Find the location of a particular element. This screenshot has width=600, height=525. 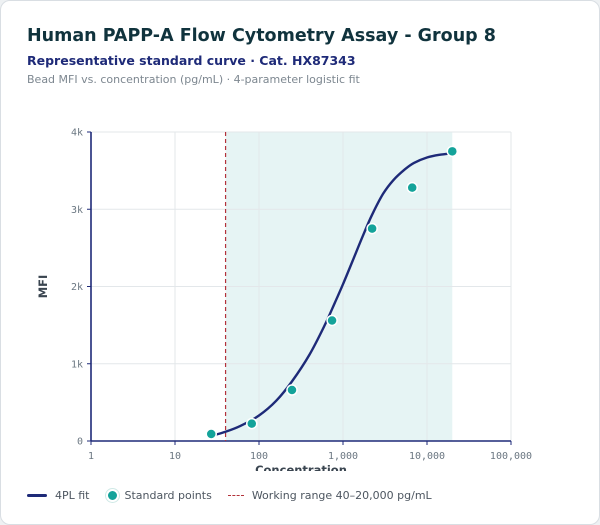

x-tick-label: 10 is located at coordinates (175, 456).